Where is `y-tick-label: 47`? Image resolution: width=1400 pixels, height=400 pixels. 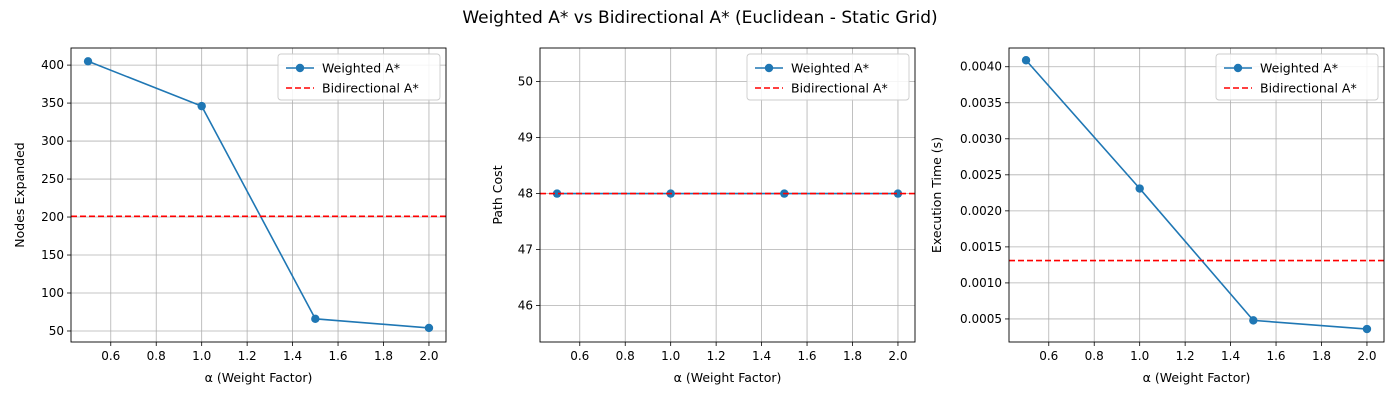
y-tick-label: 47 is located at coordinates (525, 250).